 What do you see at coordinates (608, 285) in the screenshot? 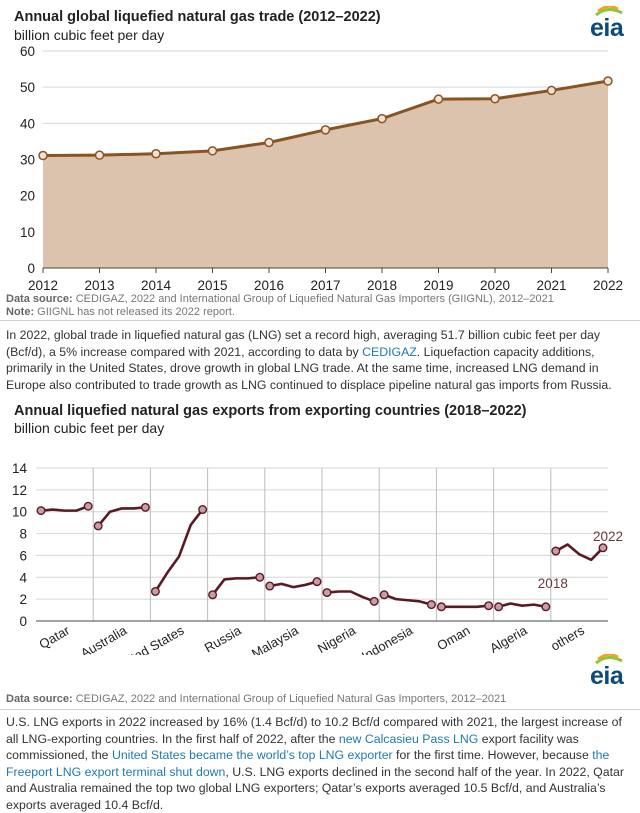
I see `chart1-x-tick-label: 2022` at bounding box center [608, 285].